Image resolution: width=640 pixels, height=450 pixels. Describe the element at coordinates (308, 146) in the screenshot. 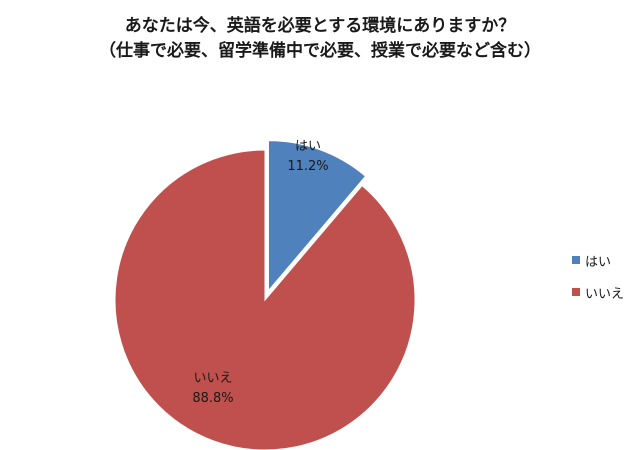

I see `slice-label-yes: はい` at that location.